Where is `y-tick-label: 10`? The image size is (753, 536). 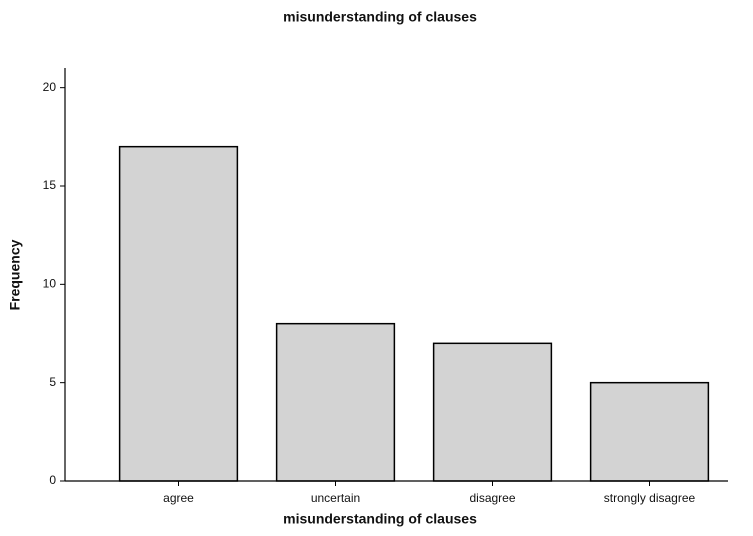
y-tick-label: 10 is located at coordinates (50, 284).